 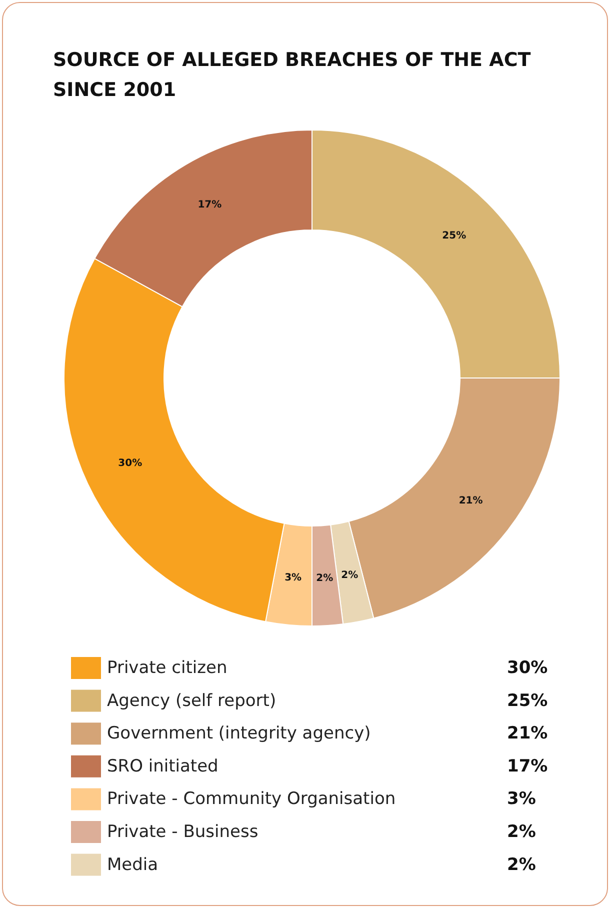 I want to click on text: 25%, so click(x=527, y=700).